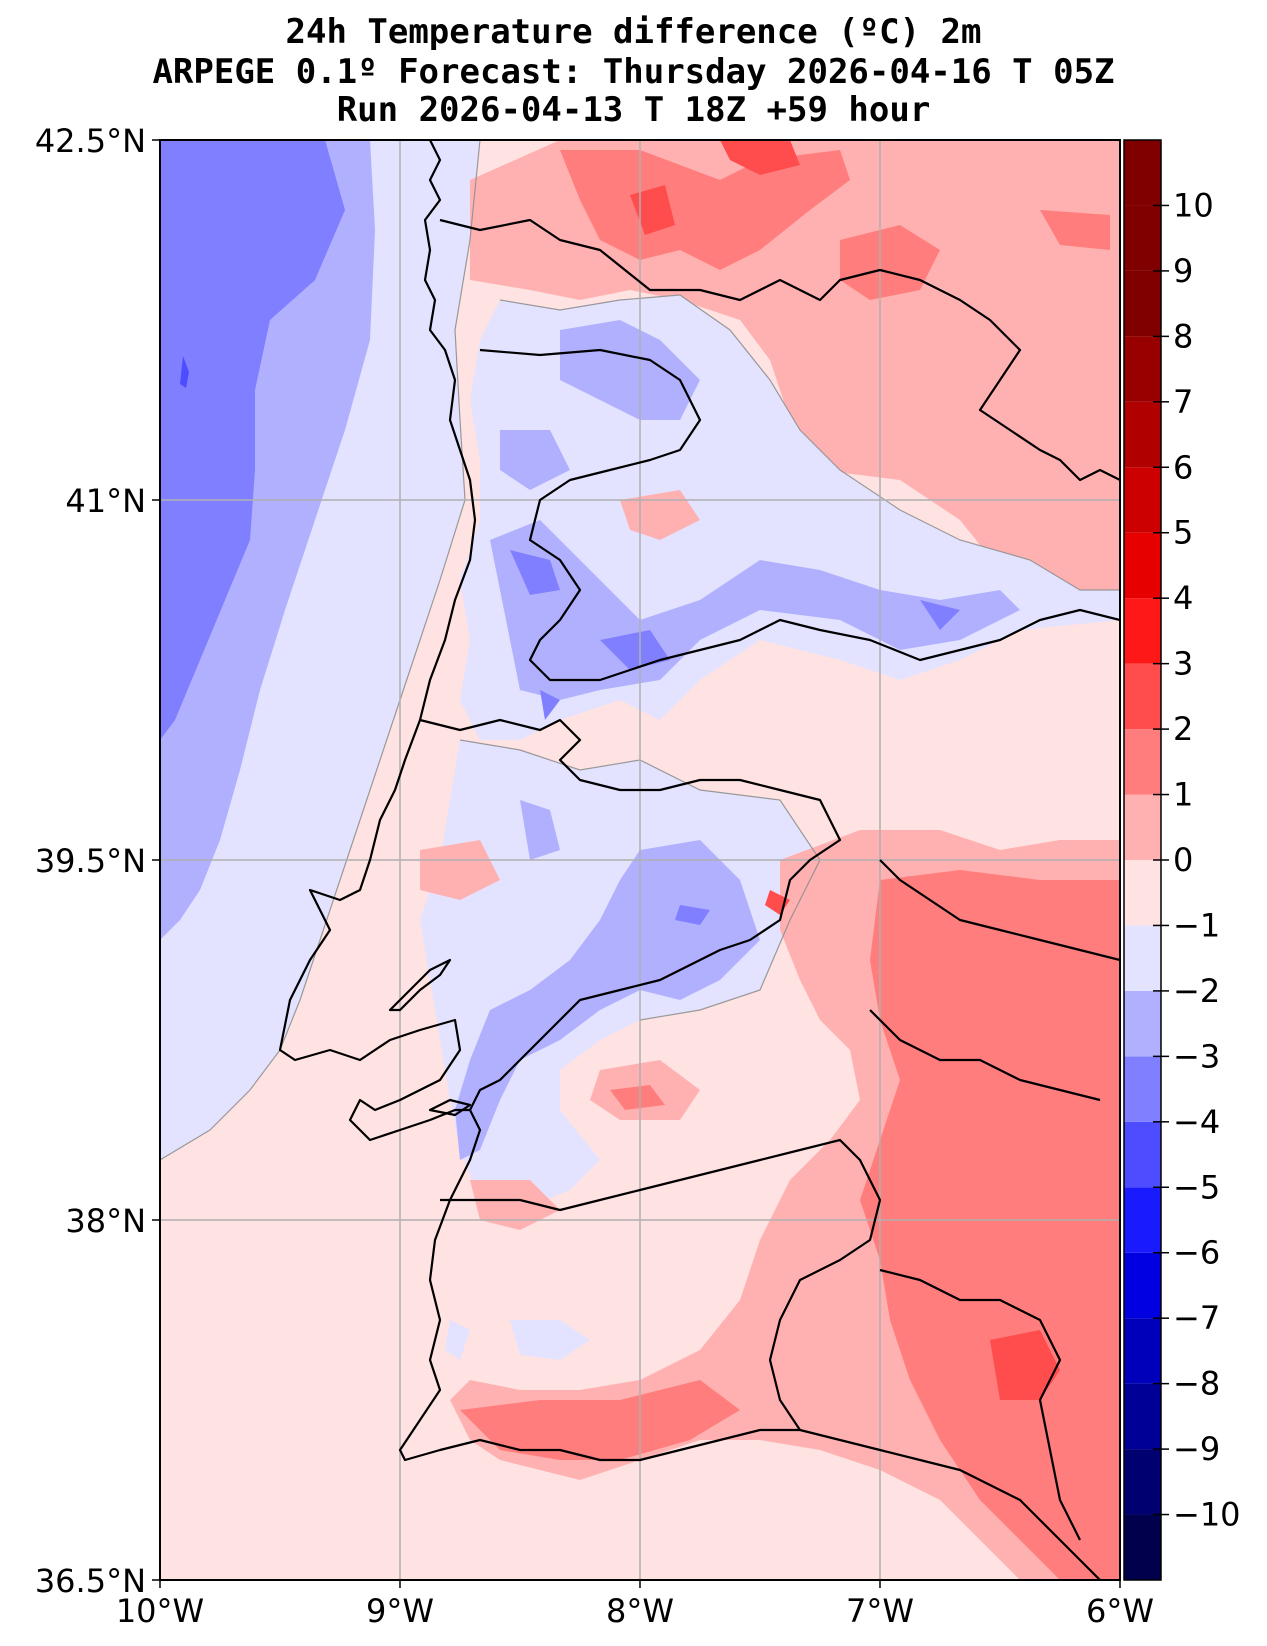 This screenshot has width=1267, height=1646. What do you see at coordinates (1196, 1187) in the screenshot?
I see `colorbar-tick-label: −5` at bounding box center [1196, 1187].